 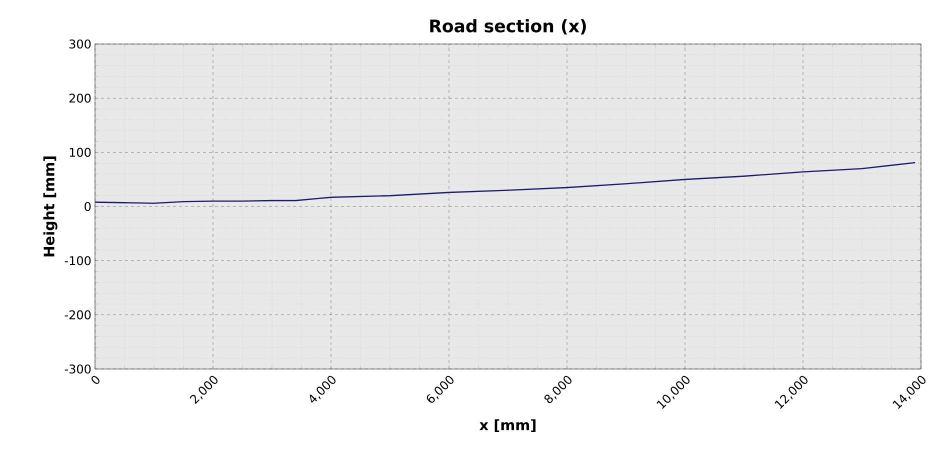 What do you see at coordinates (50, 206) in the screenshot?
I see `y-axis-title: Height [mm]` at bounding box center [50, 206].